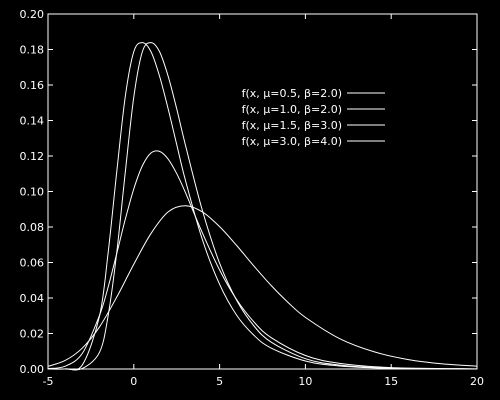 The width and height of the screenshot is (500, 400). What do you see at coordinates (292, 109) in the screenshot?
I see `legend-label-2: f(x, μ=1.0, β=2.0)` at bounding box center [292, 109].